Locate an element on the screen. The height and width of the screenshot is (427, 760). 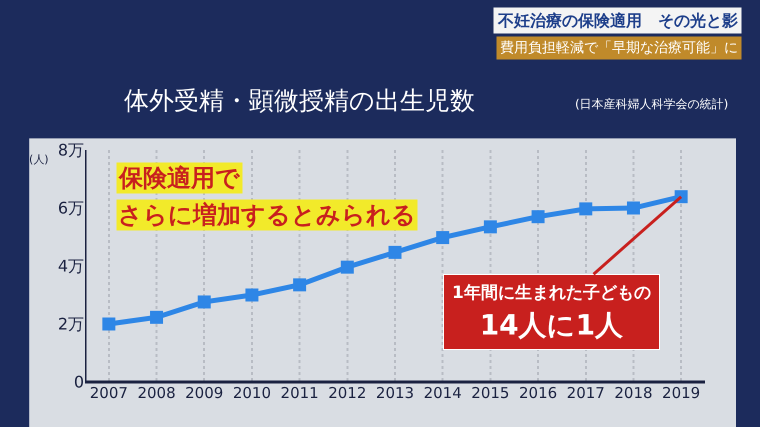
y-tick-label: 6万 is located at coordinates (71, 208).